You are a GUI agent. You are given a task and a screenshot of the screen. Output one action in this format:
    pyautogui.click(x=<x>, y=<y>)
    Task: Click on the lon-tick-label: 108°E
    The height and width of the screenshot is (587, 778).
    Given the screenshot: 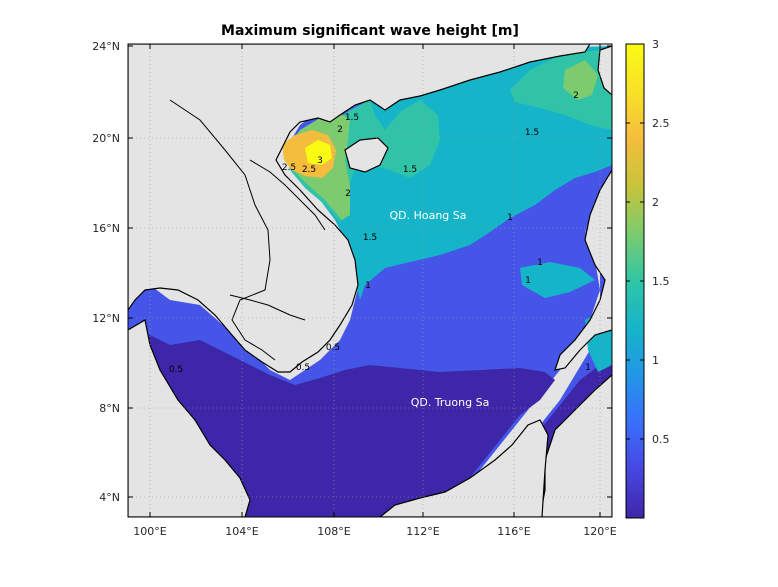 What is the action you would take?
    pyautogui.click(x=333, y=531)
    